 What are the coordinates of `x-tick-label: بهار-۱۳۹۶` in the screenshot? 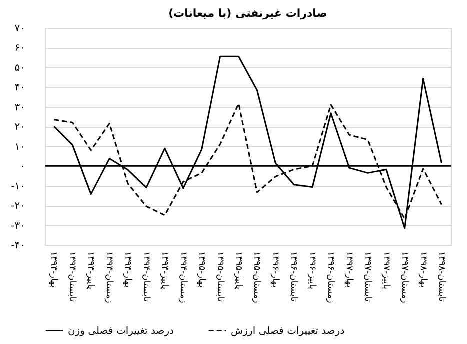 It's located at (275, 270).